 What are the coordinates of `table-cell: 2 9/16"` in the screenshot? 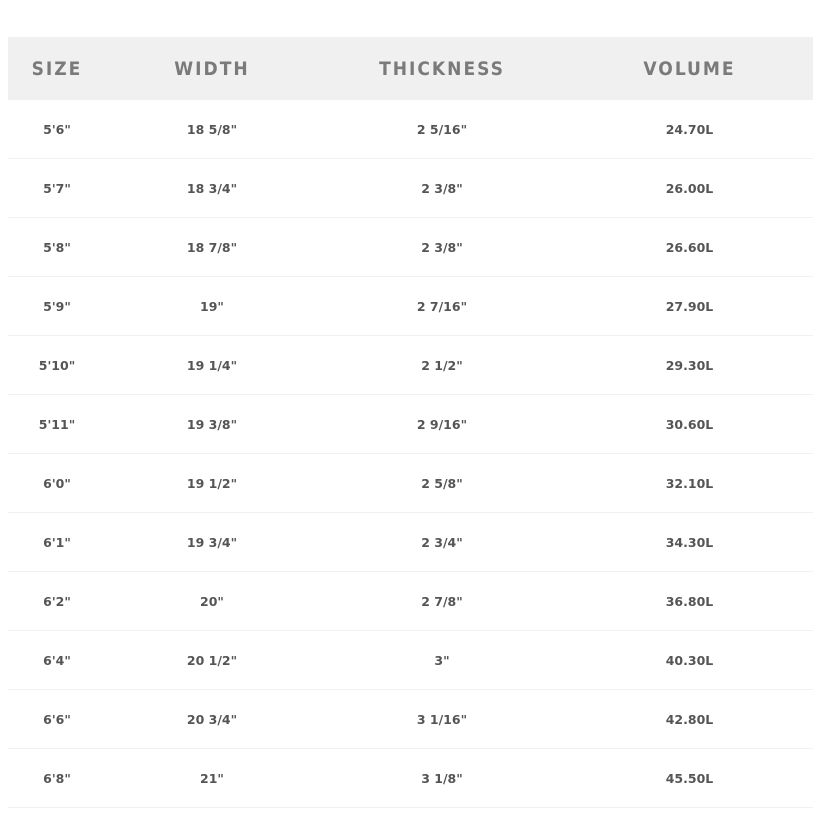 It's located at (442, 424).